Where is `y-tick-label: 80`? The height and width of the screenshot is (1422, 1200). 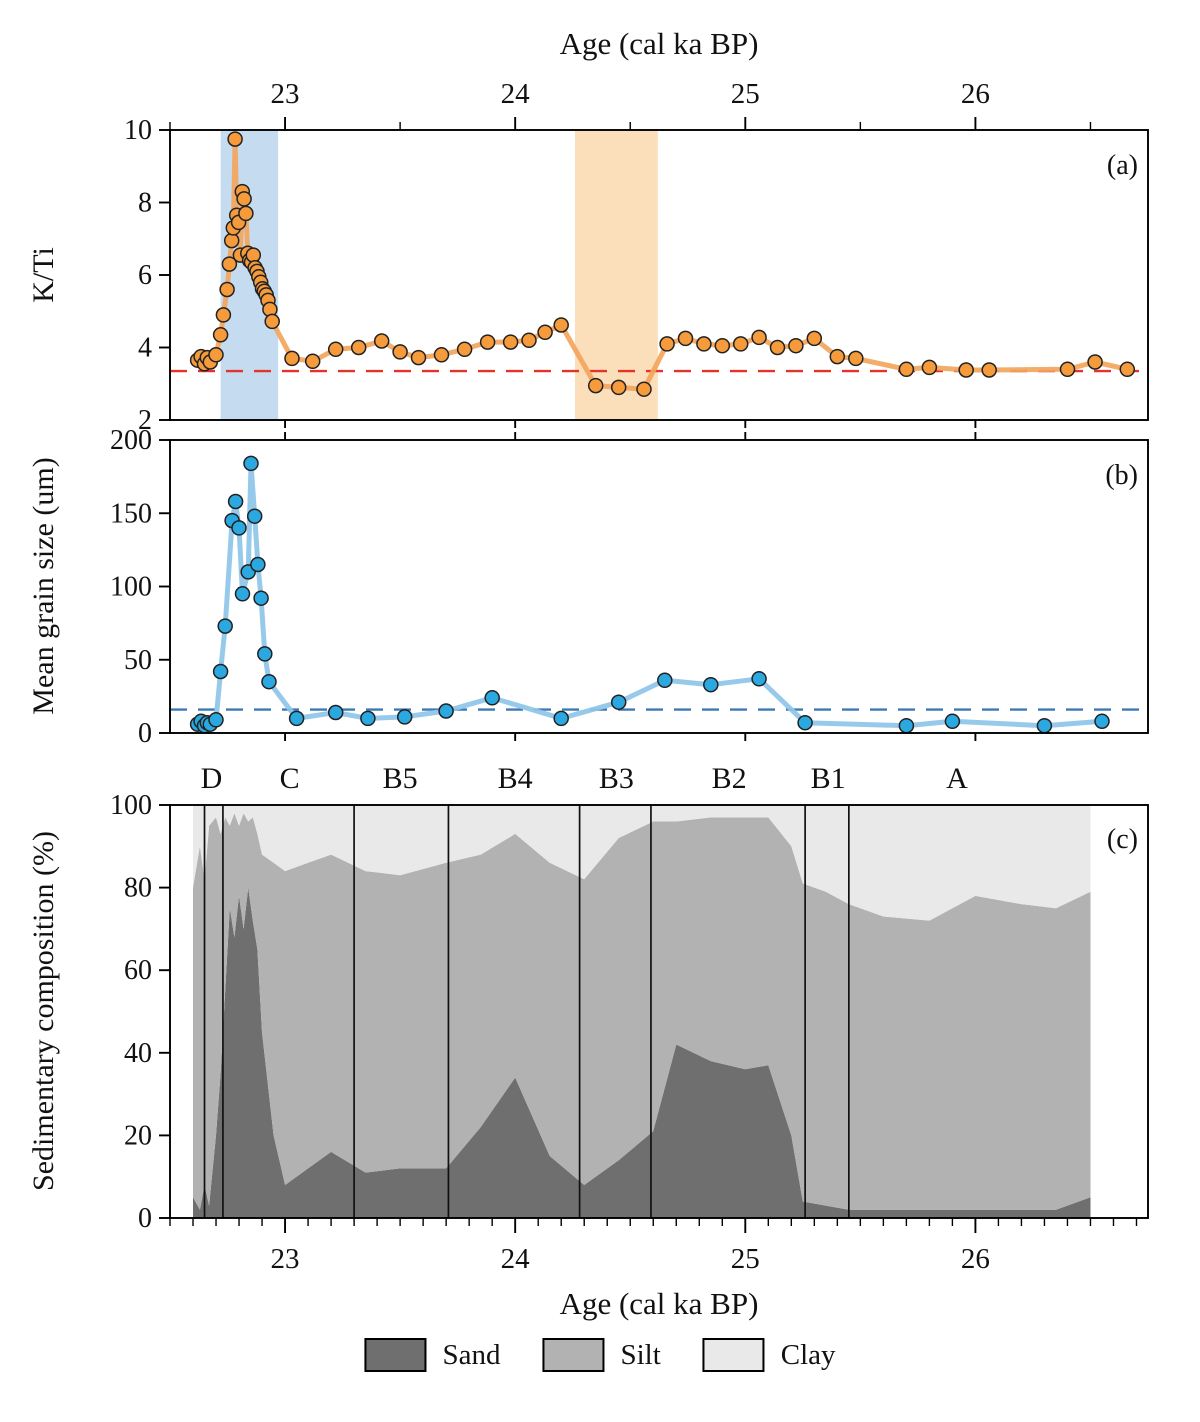
y-tick-label: 80 is located at coordinates (138, 888).